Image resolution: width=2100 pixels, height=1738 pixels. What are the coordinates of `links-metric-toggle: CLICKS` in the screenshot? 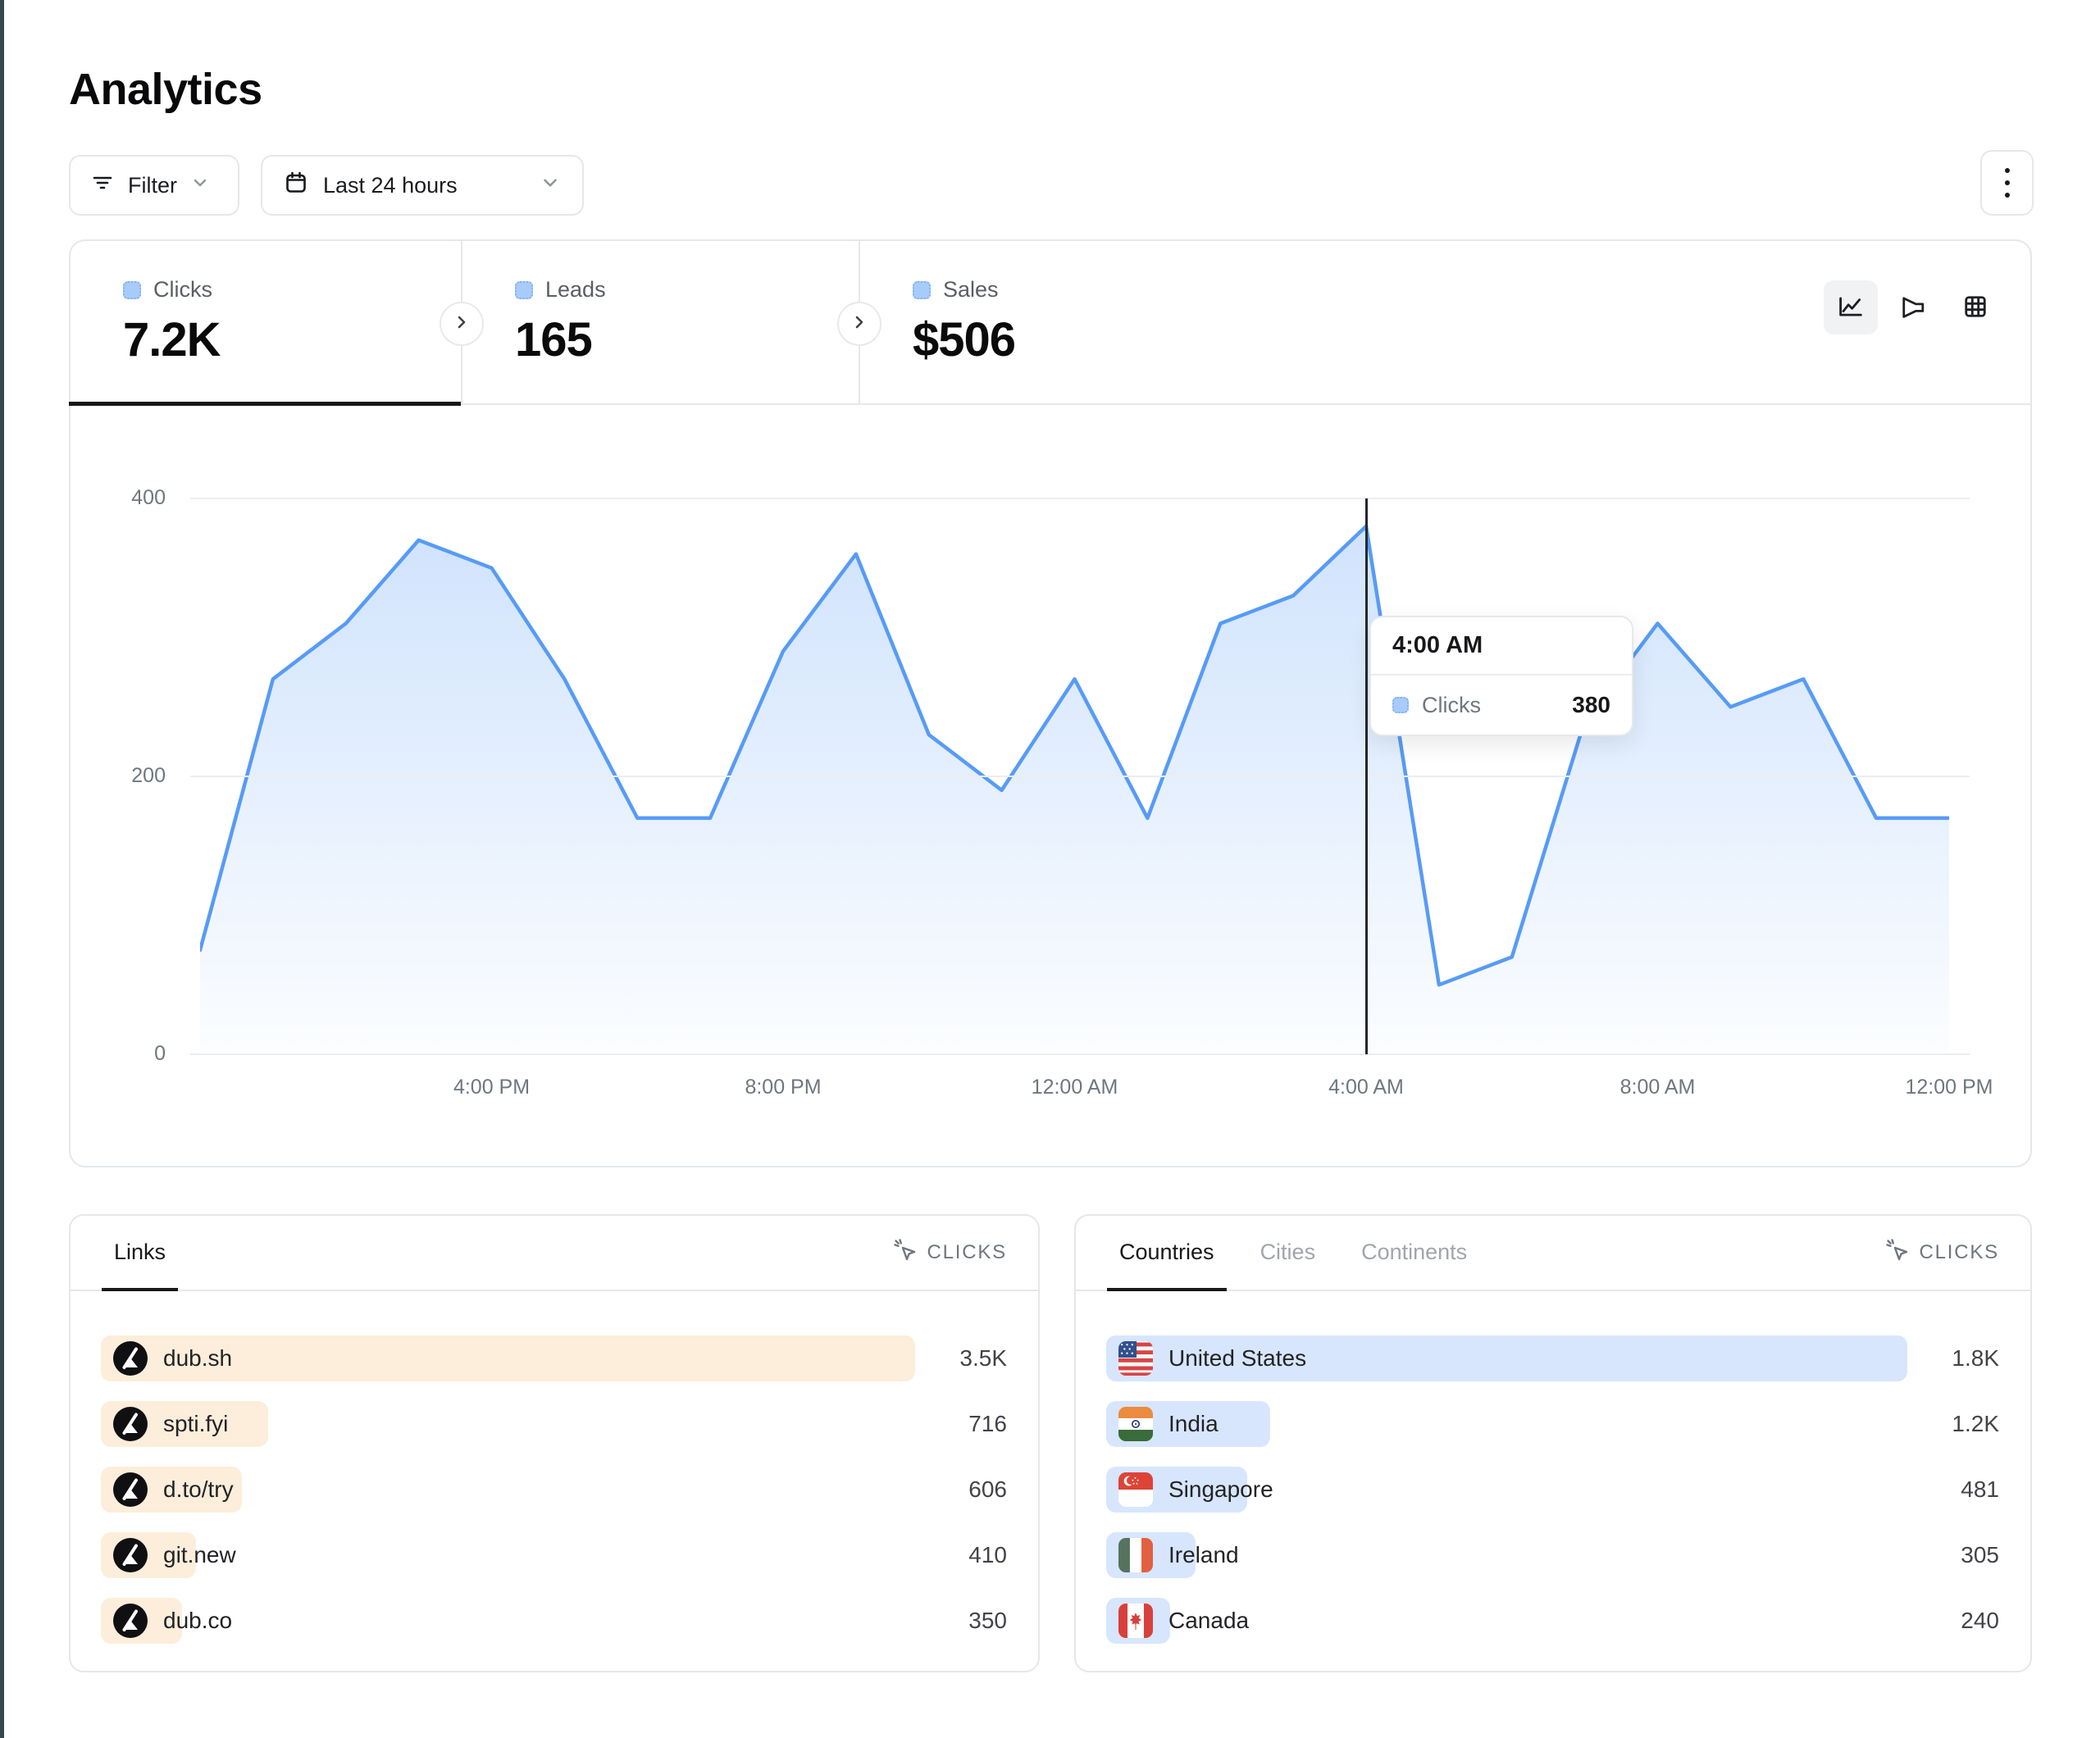 It's located at (950, 1253).